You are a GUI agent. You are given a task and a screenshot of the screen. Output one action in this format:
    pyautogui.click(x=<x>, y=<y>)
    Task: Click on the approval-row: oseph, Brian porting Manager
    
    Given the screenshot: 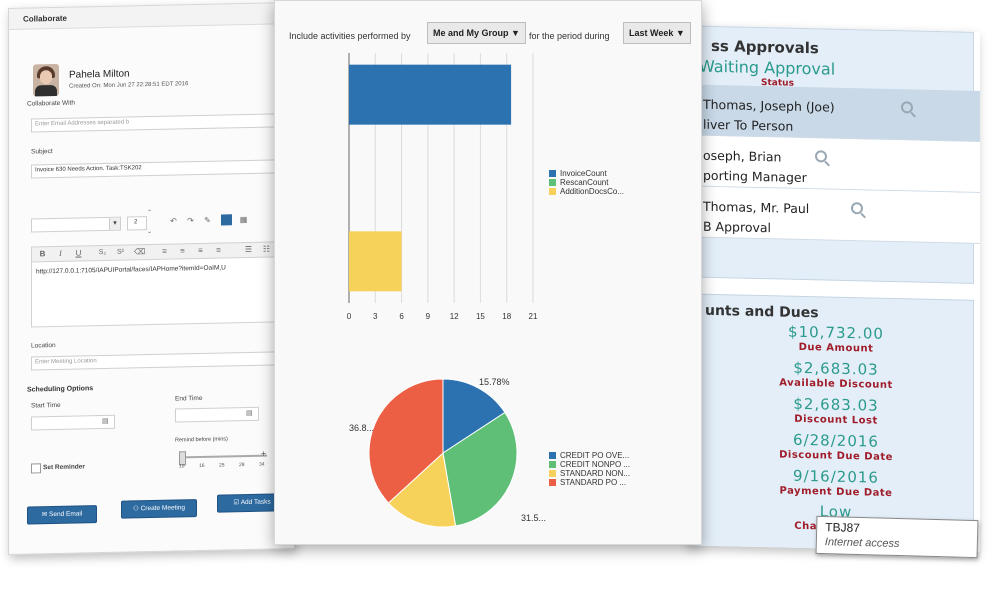 What is the action you would take?
    pyautogui.click(x=835, y=164)
    